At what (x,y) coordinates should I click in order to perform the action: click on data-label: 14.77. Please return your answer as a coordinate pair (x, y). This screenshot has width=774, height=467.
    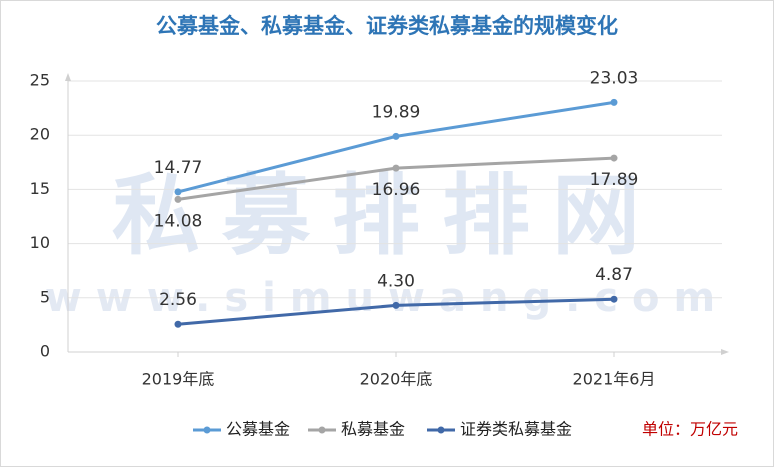
    Looking at the image, I should click on (178, 168).